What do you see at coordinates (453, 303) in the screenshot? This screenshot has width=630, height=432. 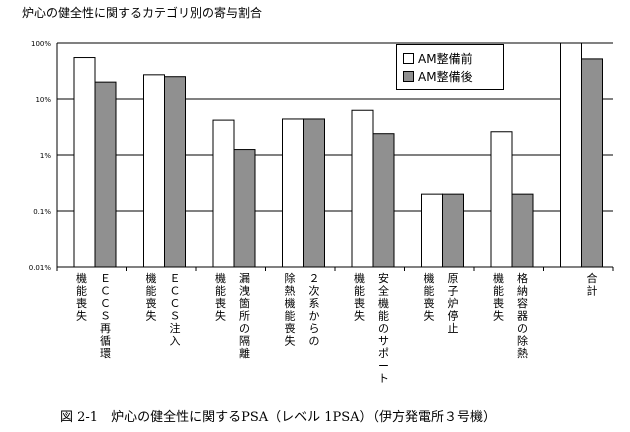 I see `category-label-line2: 原子炉停止` at bounding box center [453, 303].